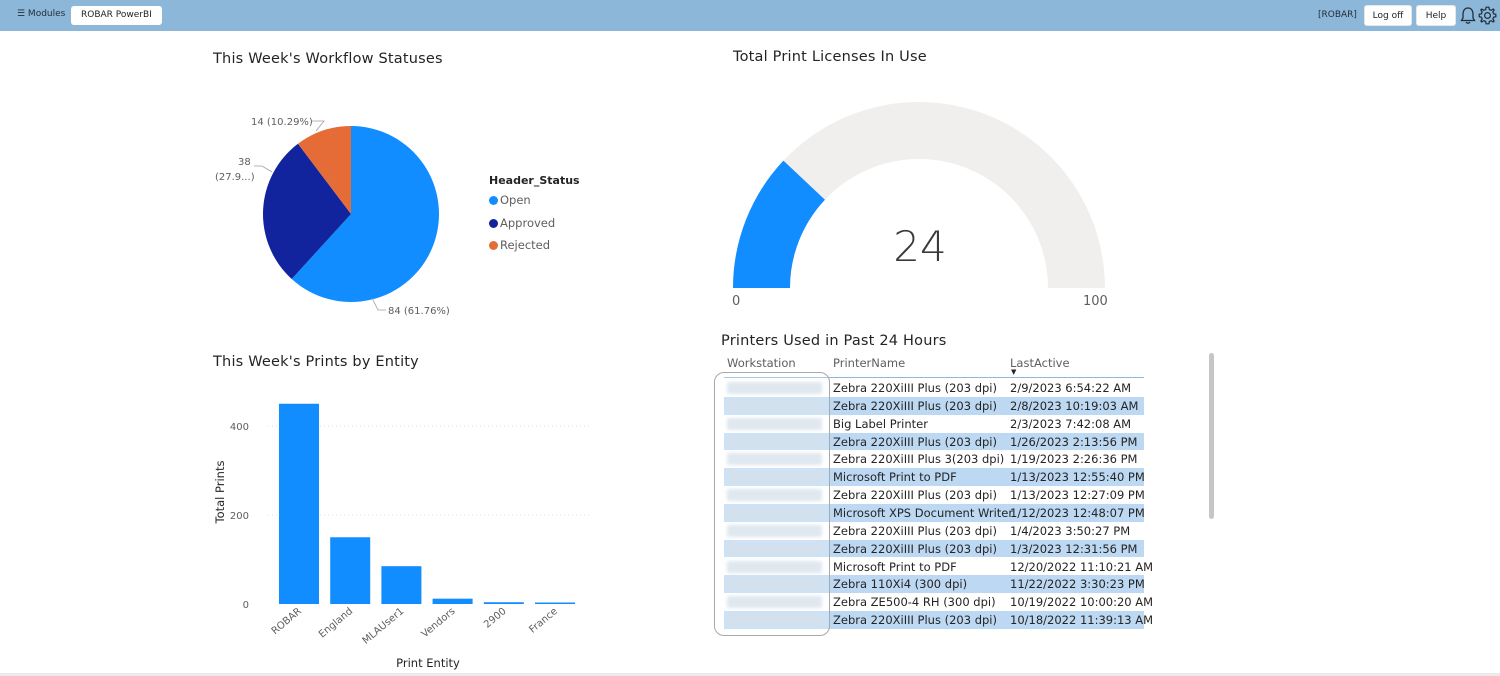  Describe the element at coordinates (1077, 512) in the screenshot. I see `last-active-cell: 1/12/2023 12:48:07 PM` at that location.